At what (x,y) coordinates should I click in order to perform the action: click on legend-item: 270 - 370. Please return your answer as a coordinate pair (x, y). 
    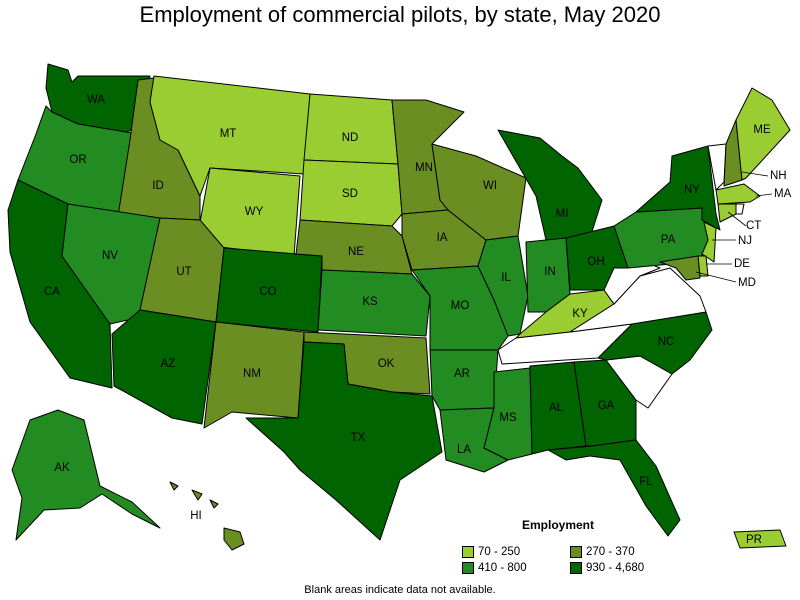
    Looking at the image, I should click on (602, 552).